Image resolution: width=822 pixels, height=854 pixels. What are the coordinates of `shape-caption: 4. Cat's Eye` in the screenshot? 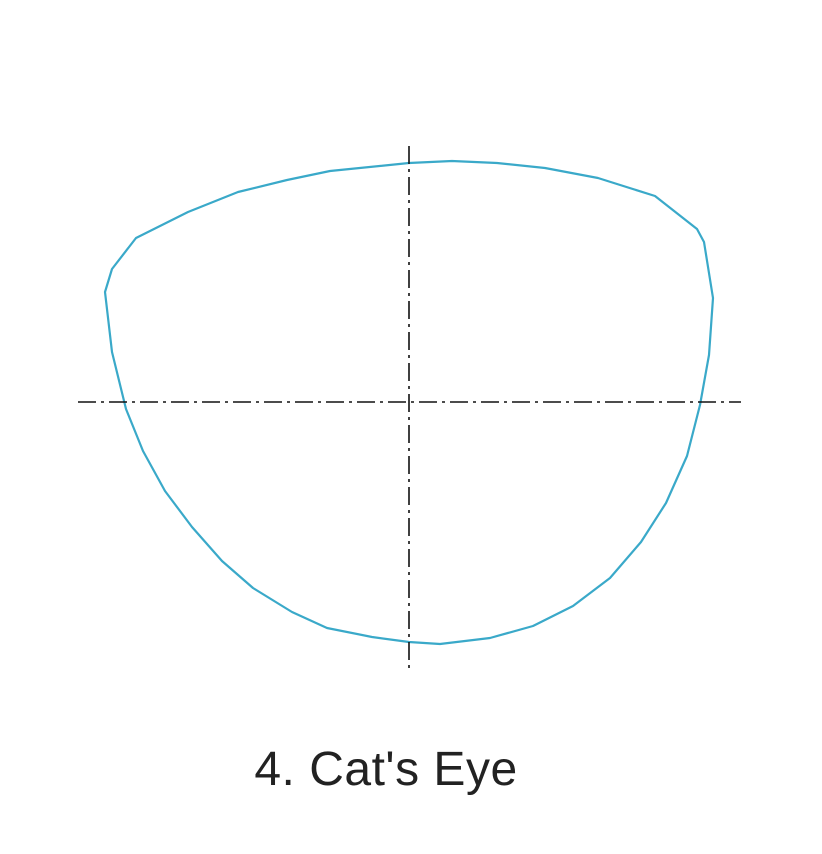 It's located at (386, 769).